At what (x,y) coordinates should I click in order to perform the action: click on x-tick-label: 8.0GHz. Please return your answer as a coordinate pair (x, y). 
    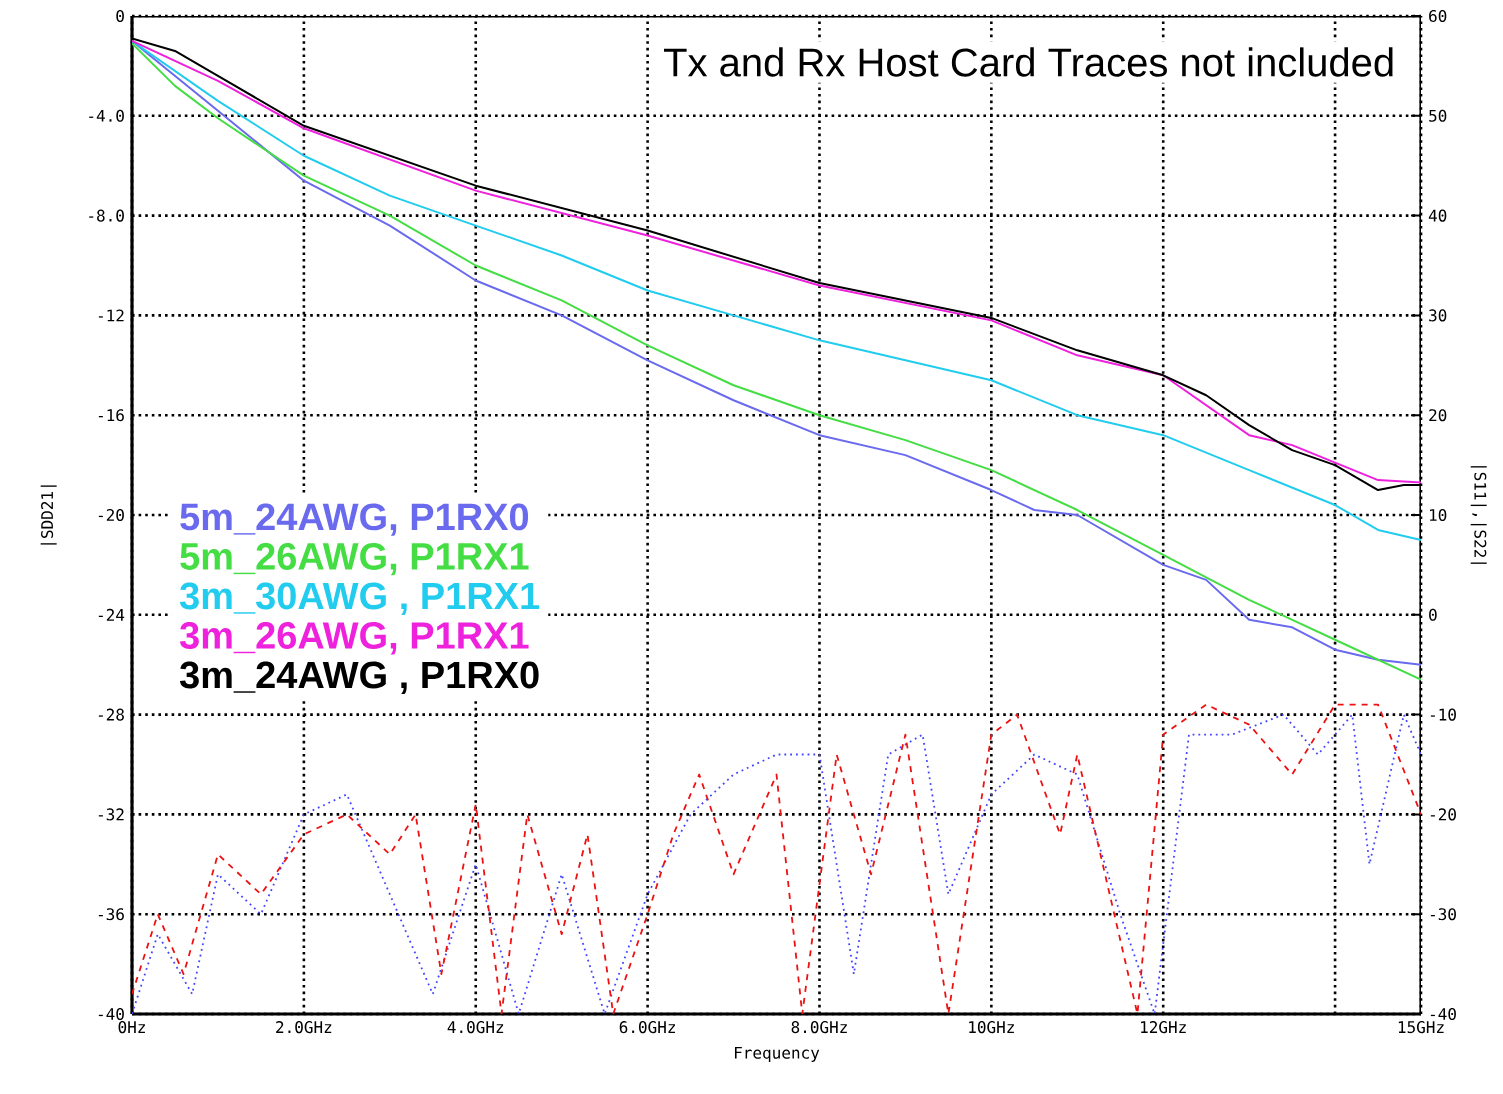
    Looking at the image, I should click on (819, 1027).